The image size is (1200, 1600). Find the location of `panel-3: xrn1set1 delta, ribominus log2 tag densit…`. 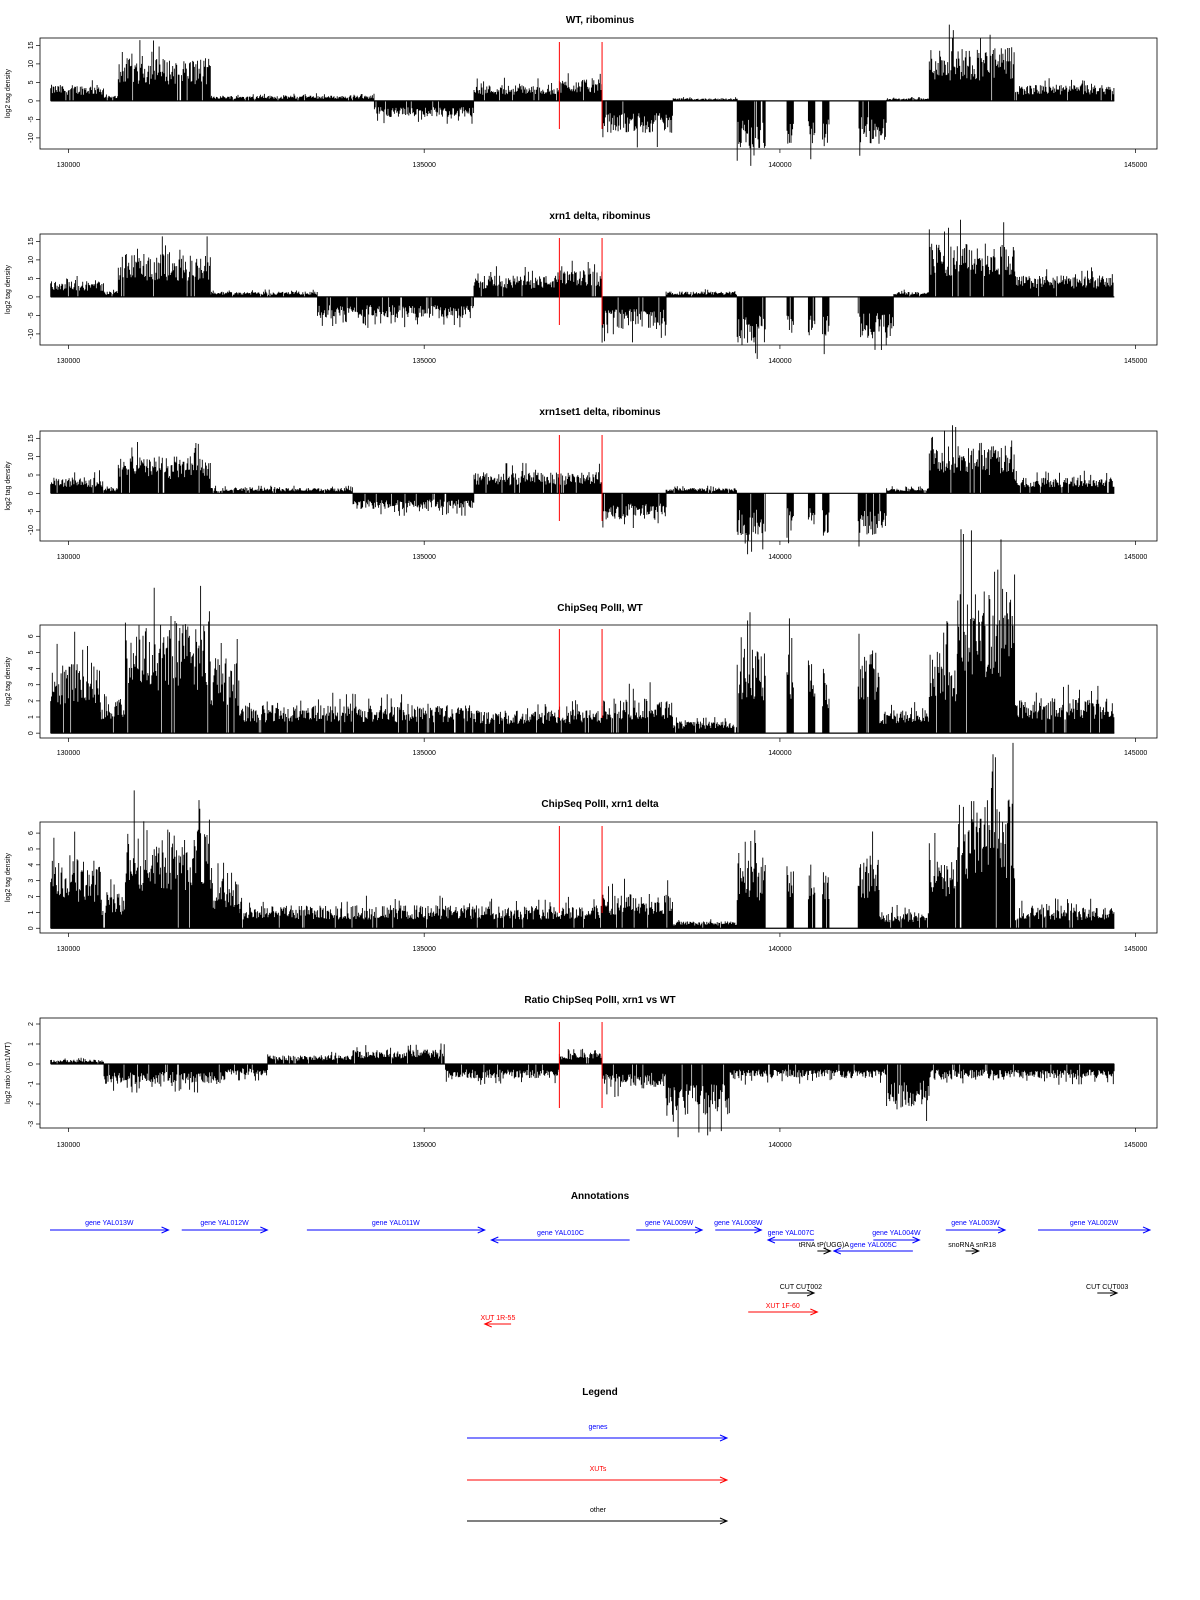

panel-3: xrn1set1 delta, ribominus log2 tag densit… is located at coordinates (581, 484).